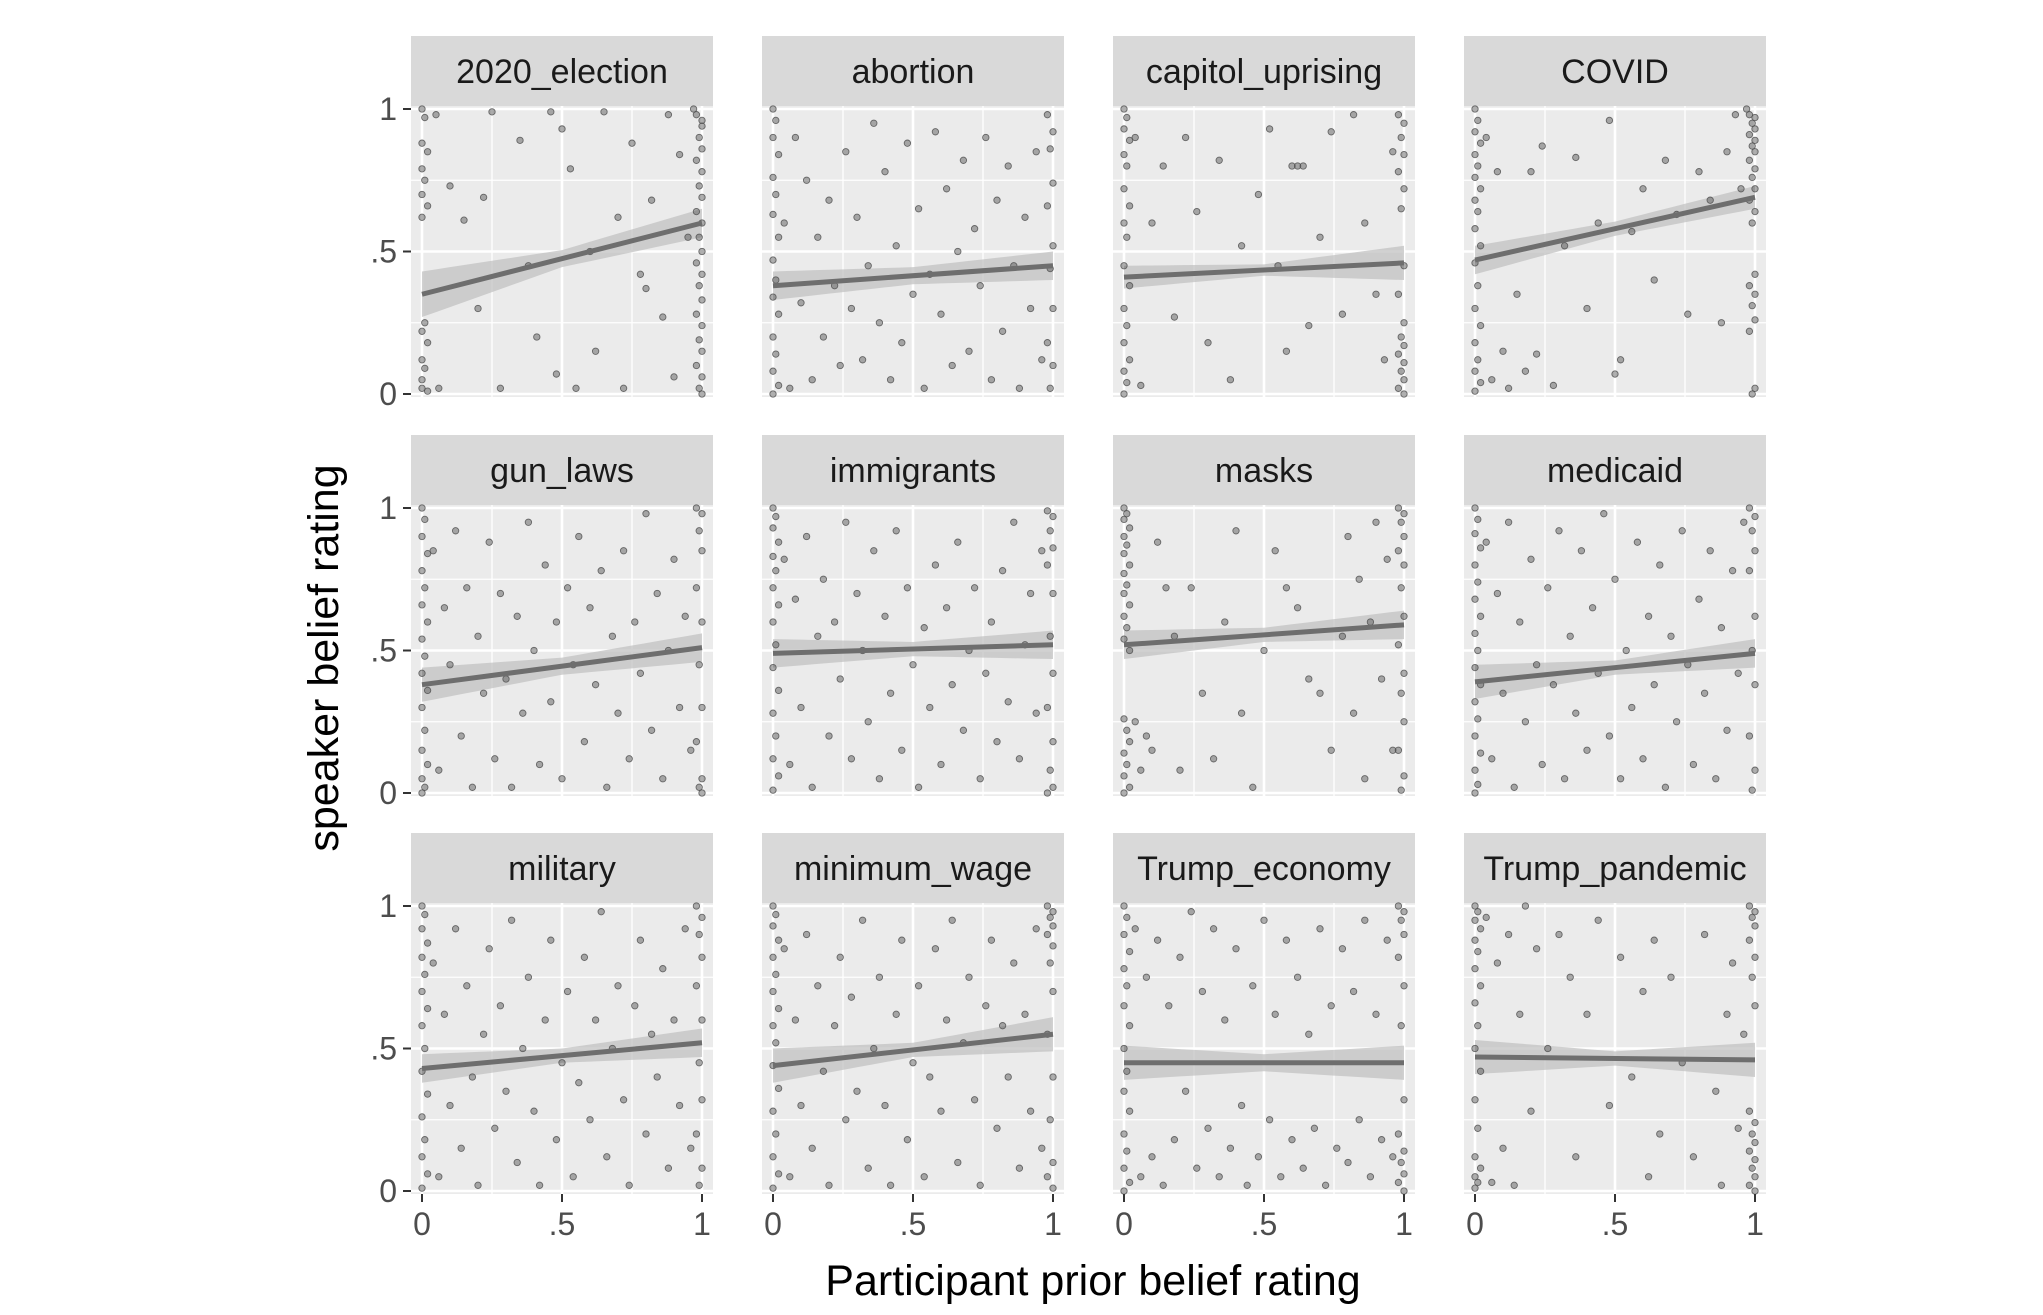  Describe the element at coordinates (1404, 1224) in the screenshot. I see `x-tick-label: 1` at that location.